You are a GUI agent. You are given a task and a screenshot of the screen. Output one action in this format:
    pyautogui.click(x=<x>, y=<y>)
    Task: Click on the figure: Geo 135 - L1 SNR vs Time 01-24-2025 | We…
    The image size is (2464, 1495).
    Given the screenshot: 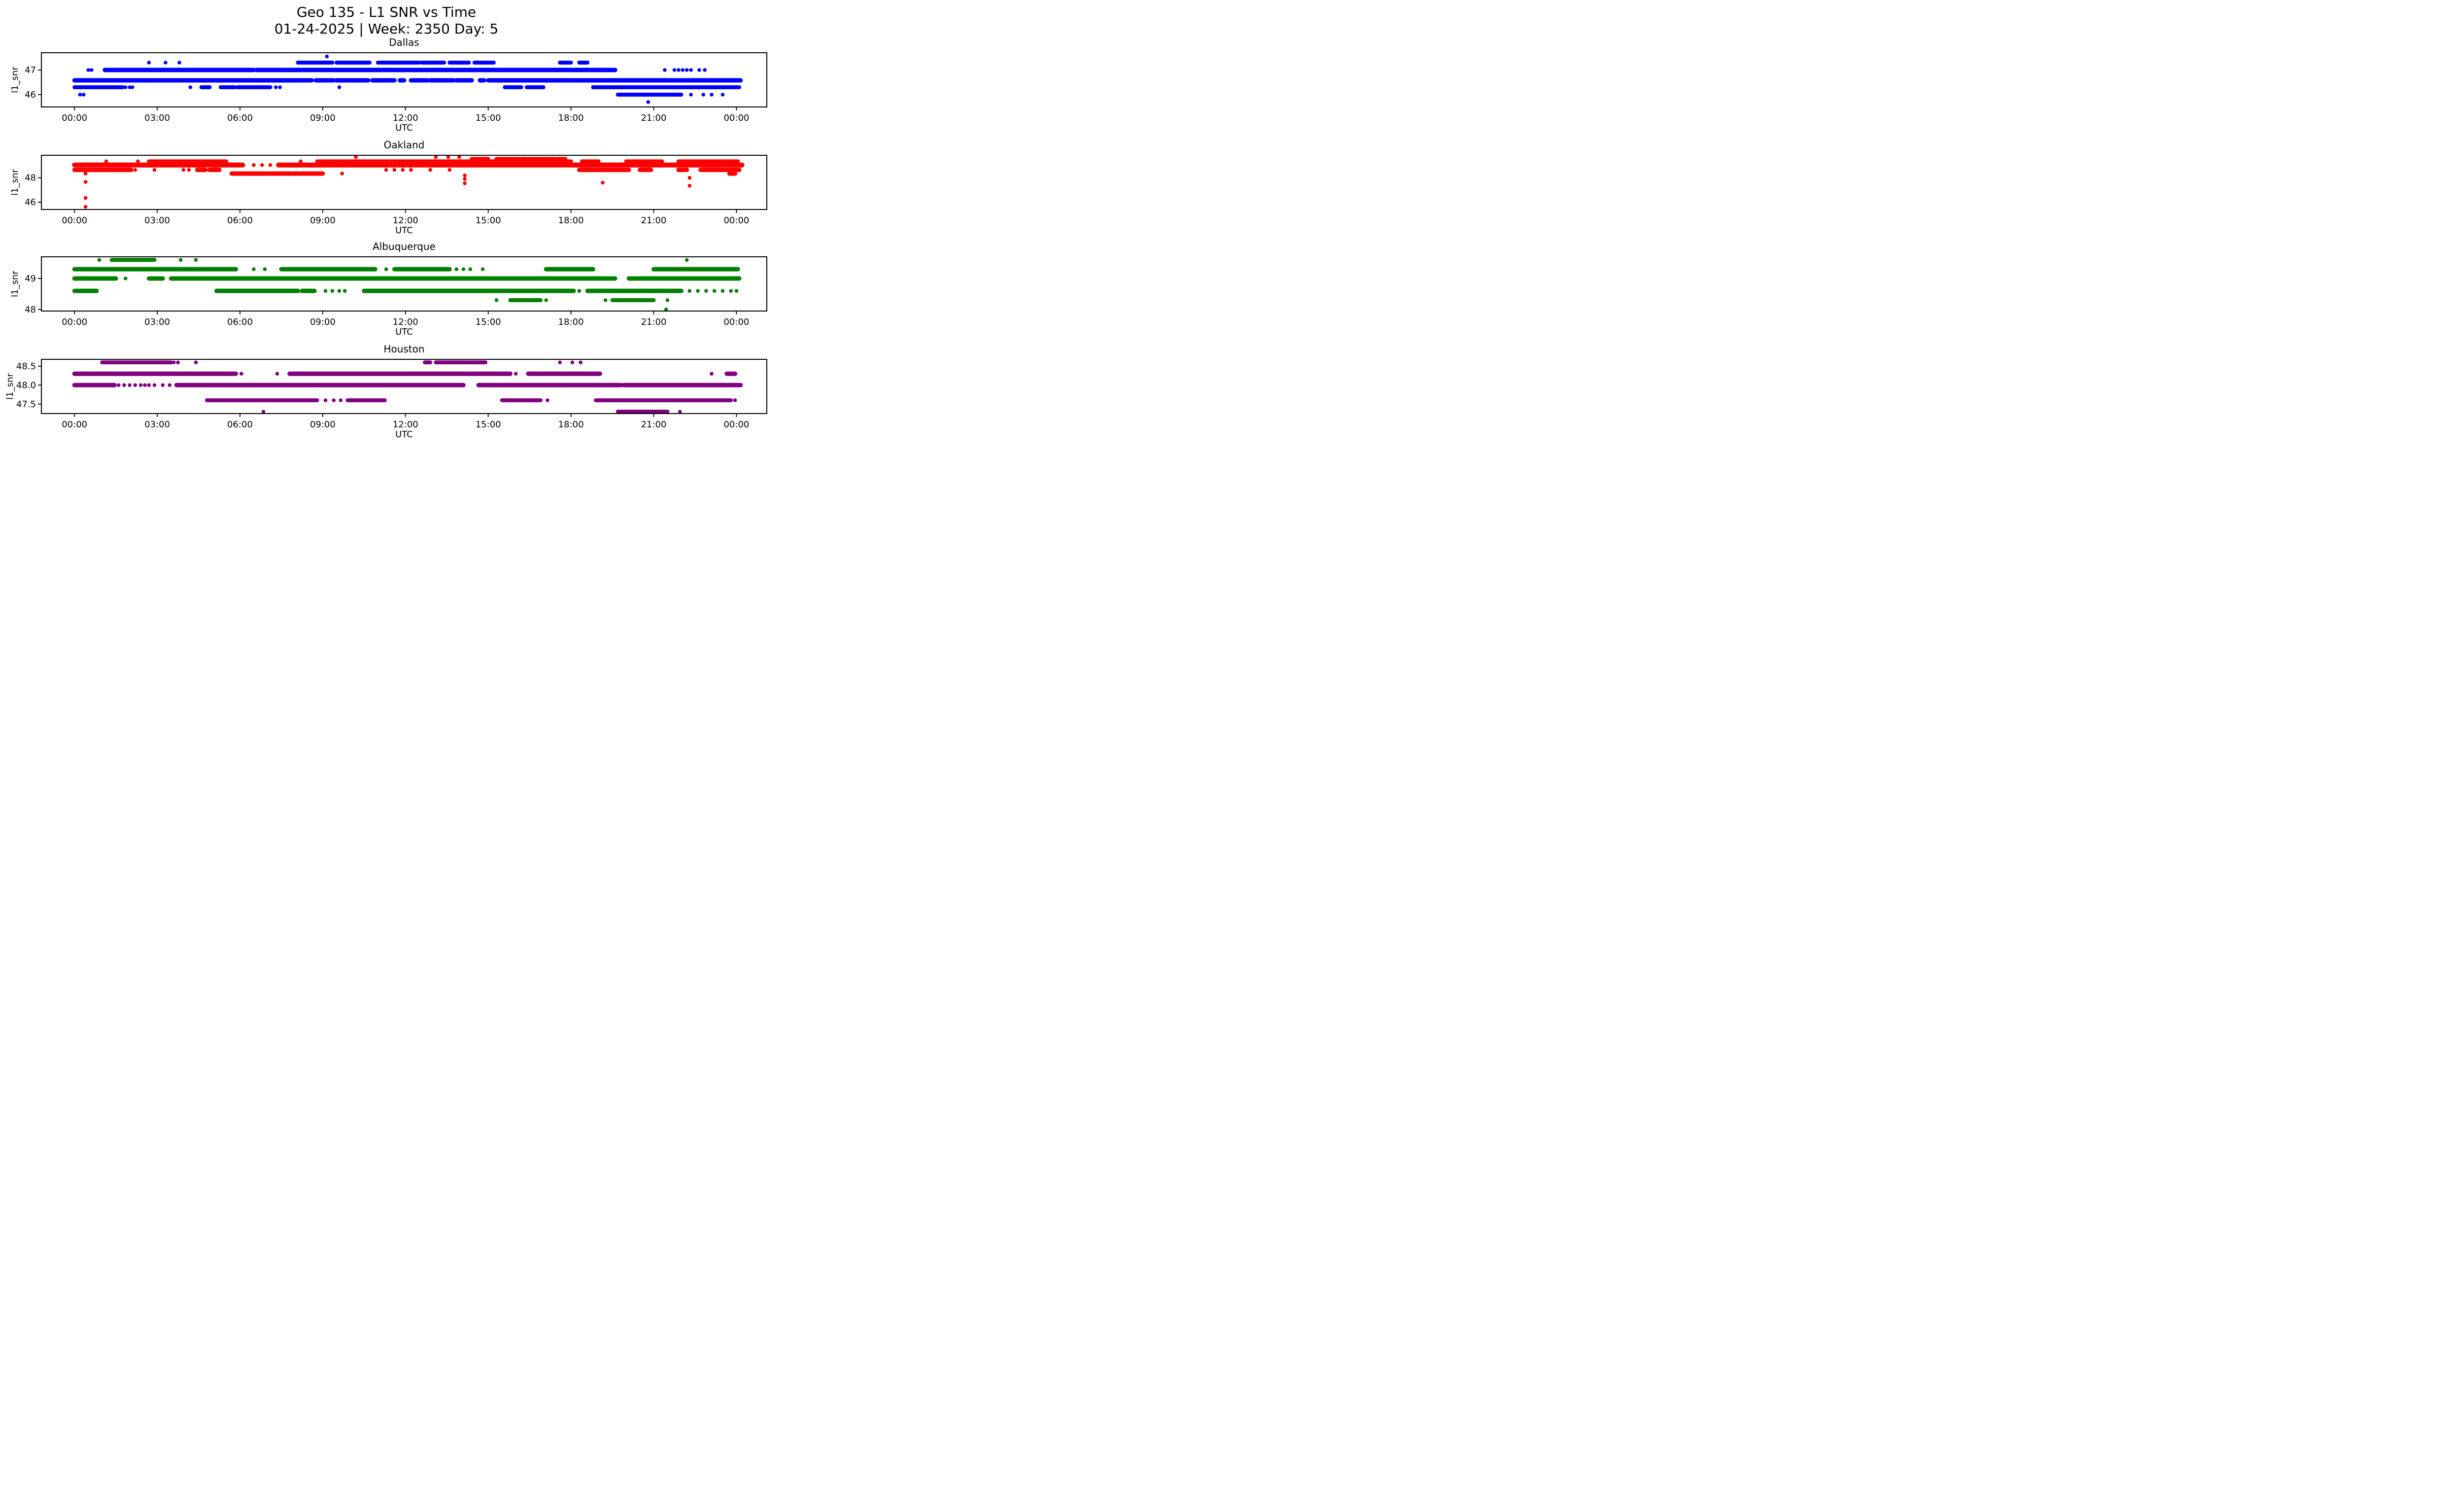 What is the action you would take?
    pyautogui.click(x=386, y=222)
    